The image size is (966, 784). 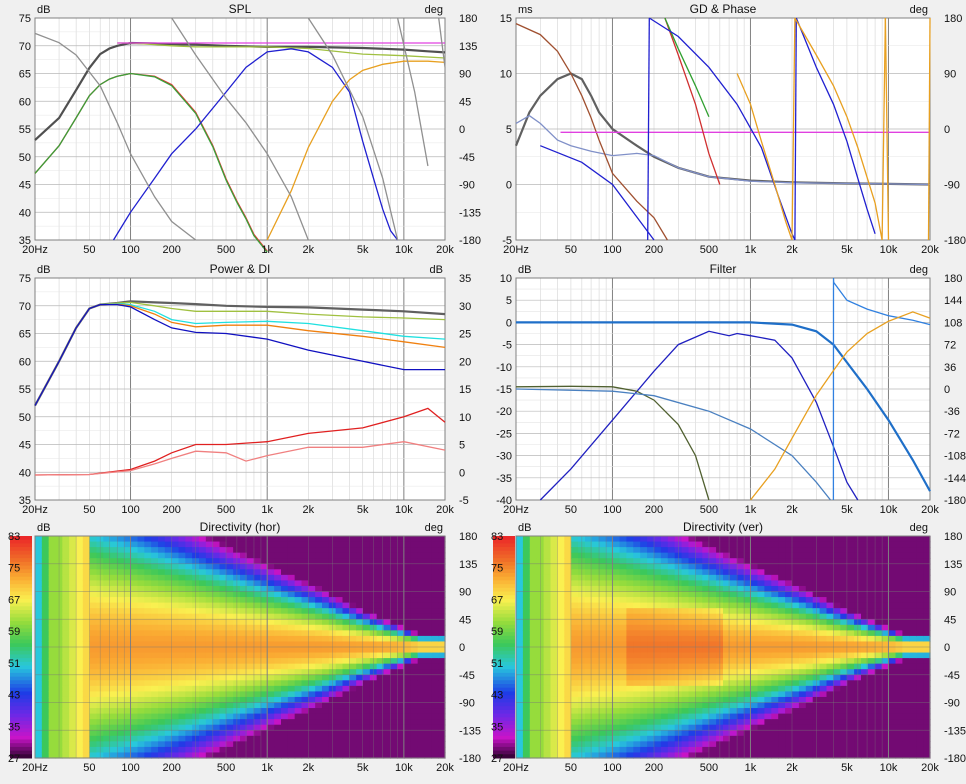 What do you see at coordinates (14, 759) in the screenshot?
I see `y-tick-label: 27` at bounding box center [14, 759].